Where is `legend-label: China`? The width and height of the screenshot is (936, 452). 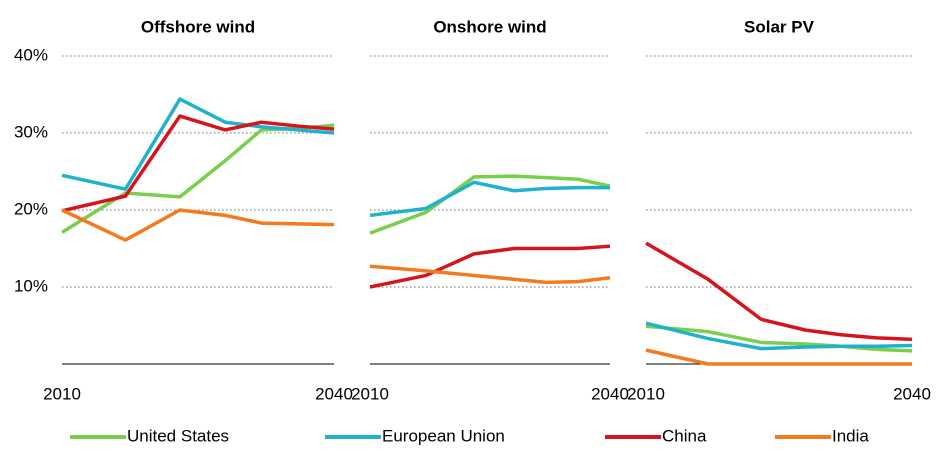
legend-label: China is located at coordinates (684, 435).